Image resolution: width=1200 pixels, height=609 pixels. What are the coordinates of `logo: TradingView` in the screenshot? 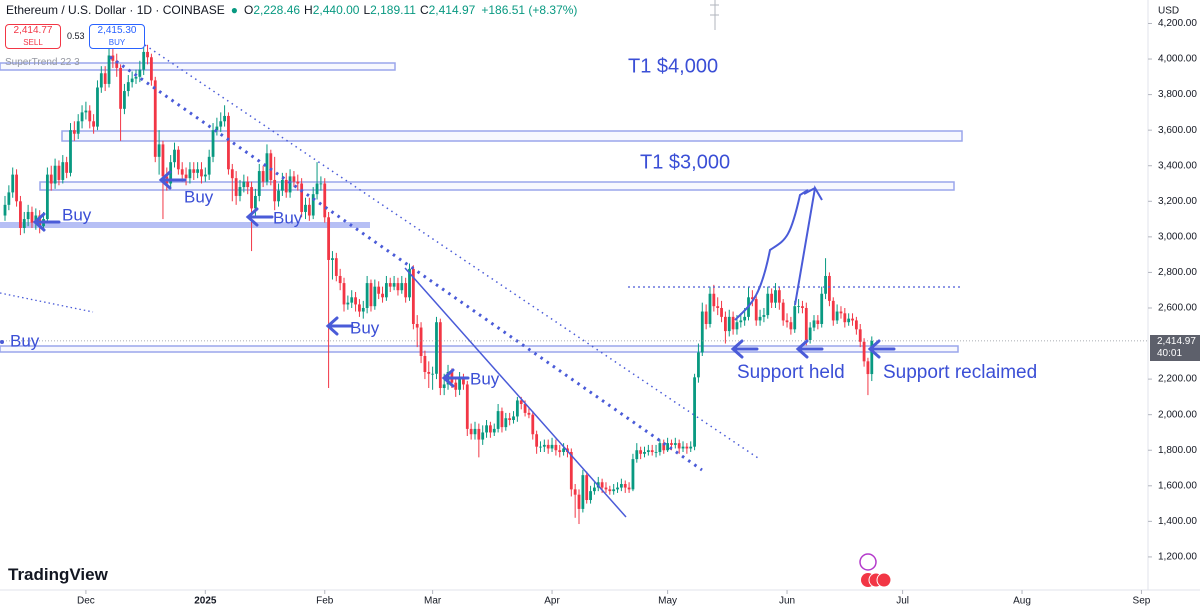 It's located at (58, 574).